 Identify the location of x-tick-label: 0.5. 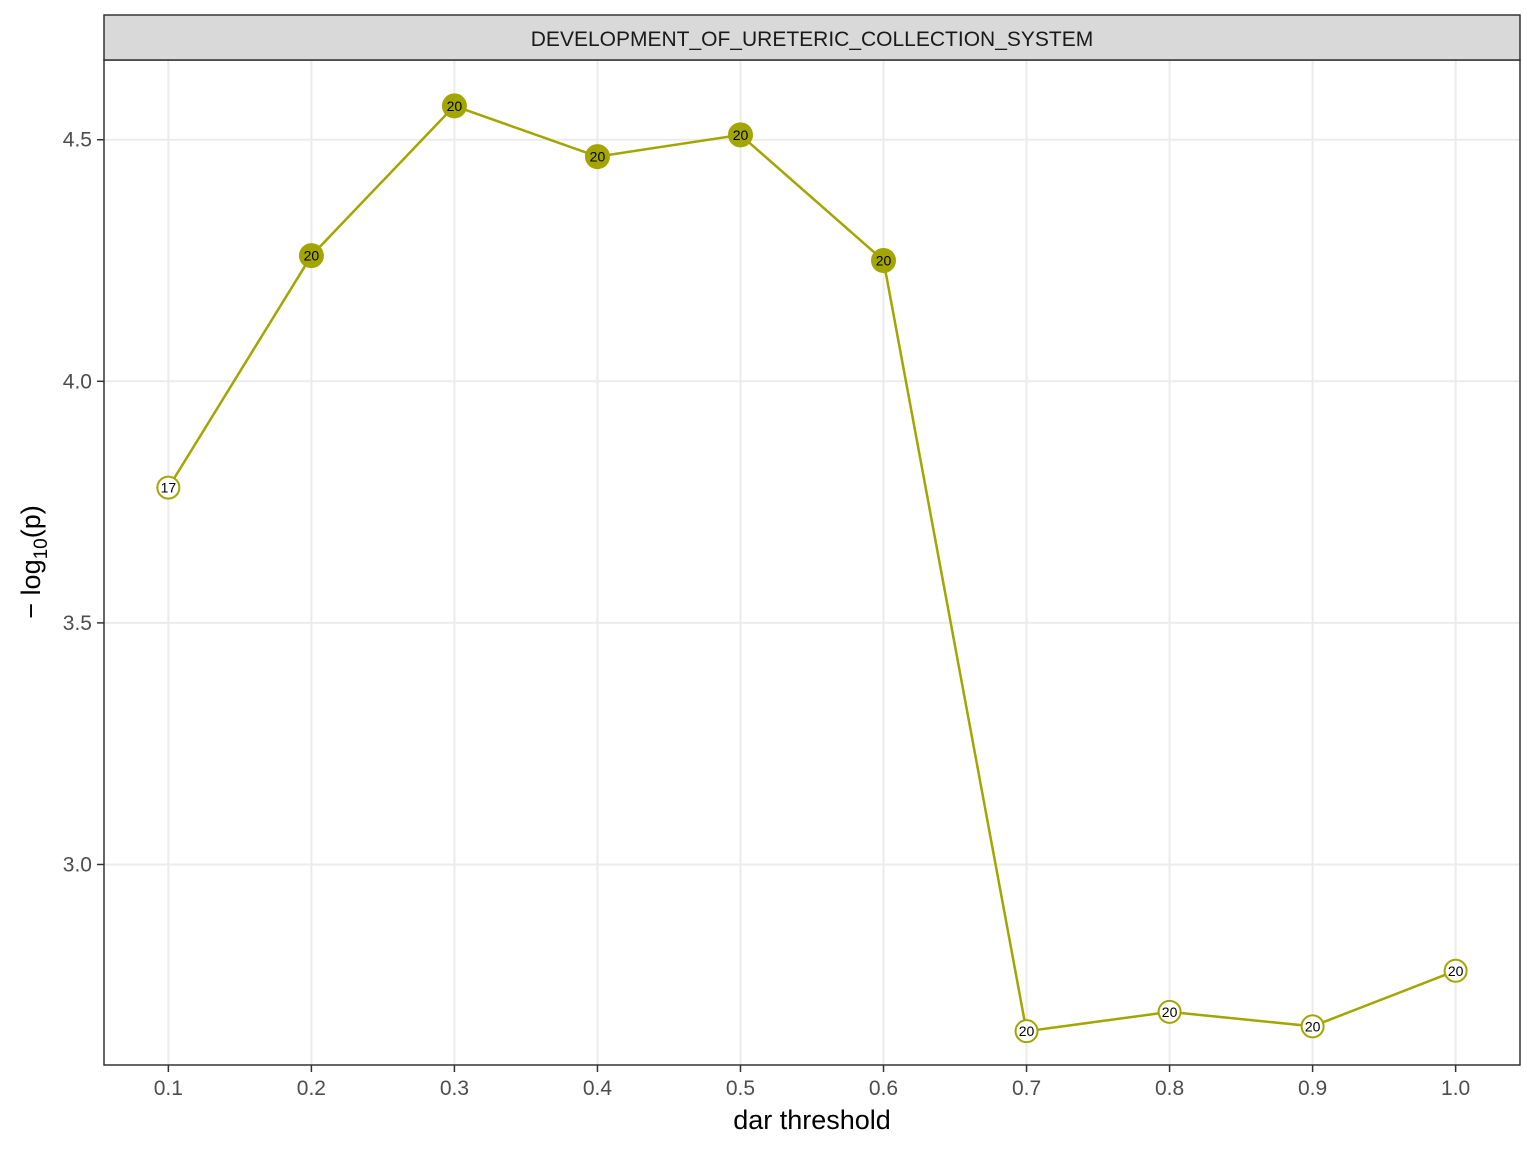
(740, 1088).